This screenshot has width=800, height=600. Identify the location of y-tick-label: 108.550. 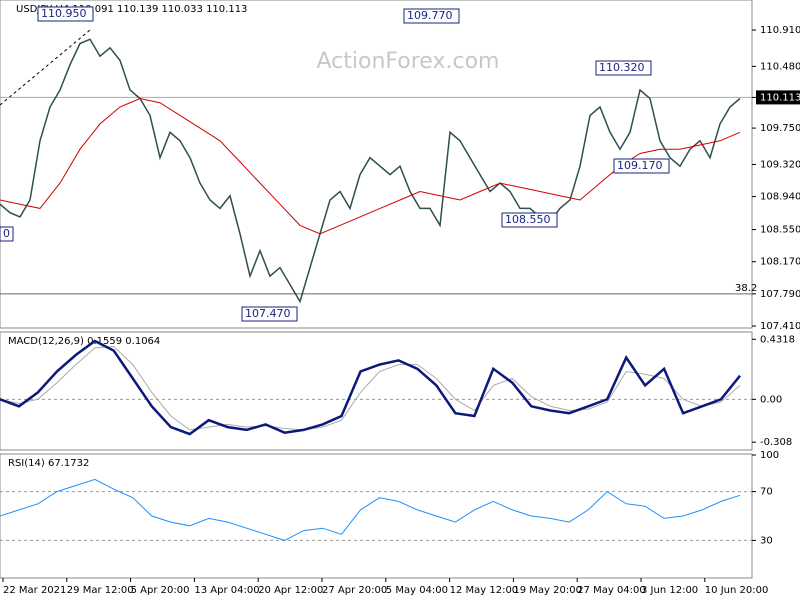
(780, 230).